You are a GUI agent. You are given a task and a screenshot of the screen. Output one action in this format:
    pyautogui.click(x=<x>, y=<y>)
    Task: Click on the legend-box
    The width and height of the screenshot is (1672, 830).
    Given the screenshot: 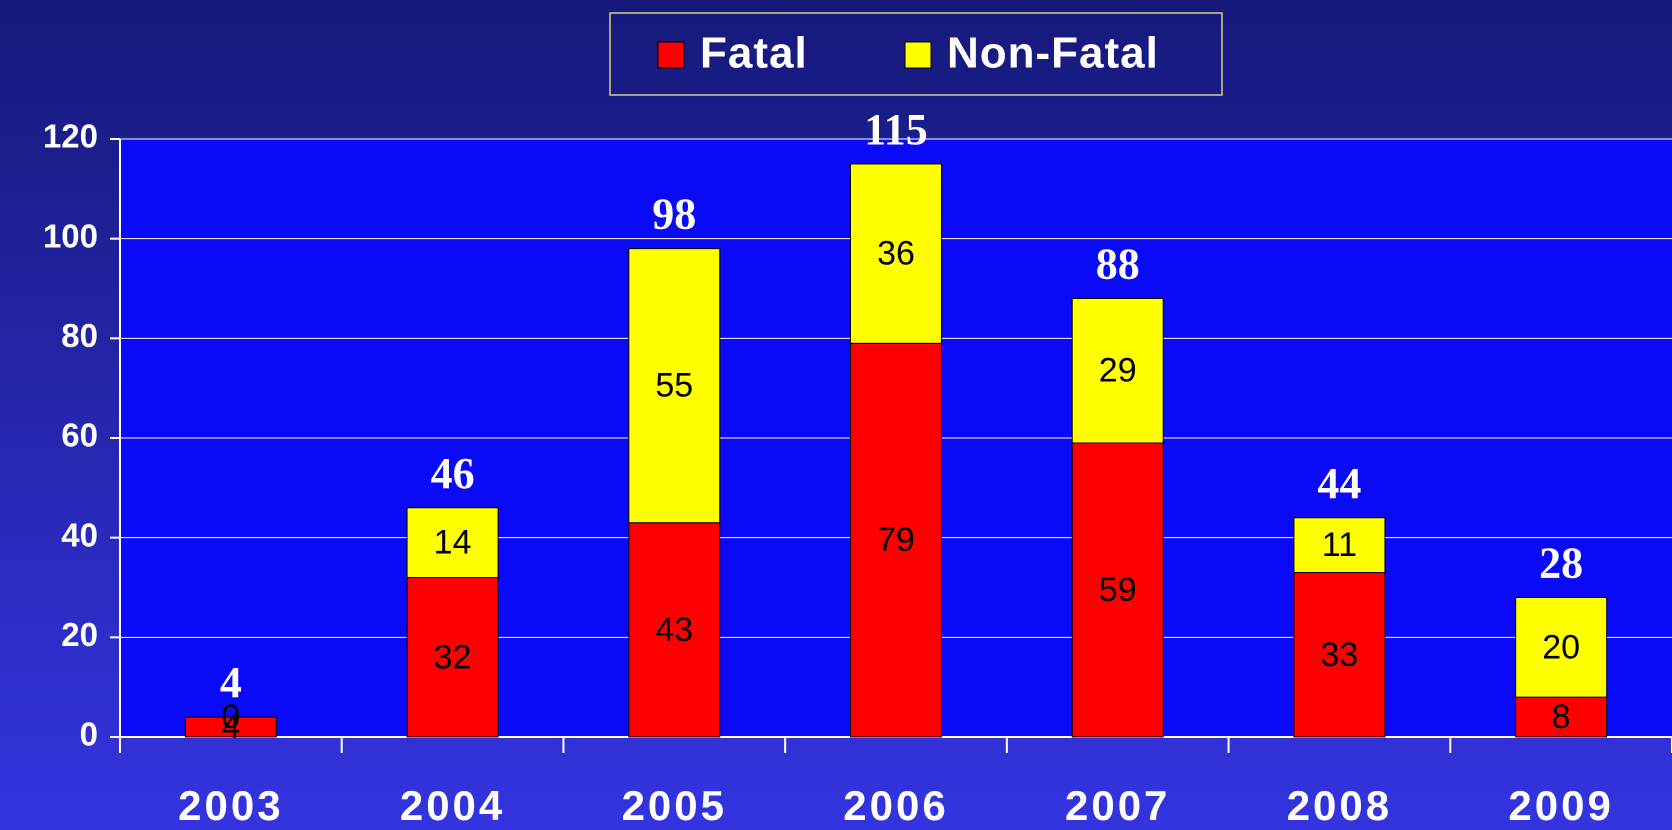 What is the action you would take?
    pyautogui.click(x=916, y=54)
    